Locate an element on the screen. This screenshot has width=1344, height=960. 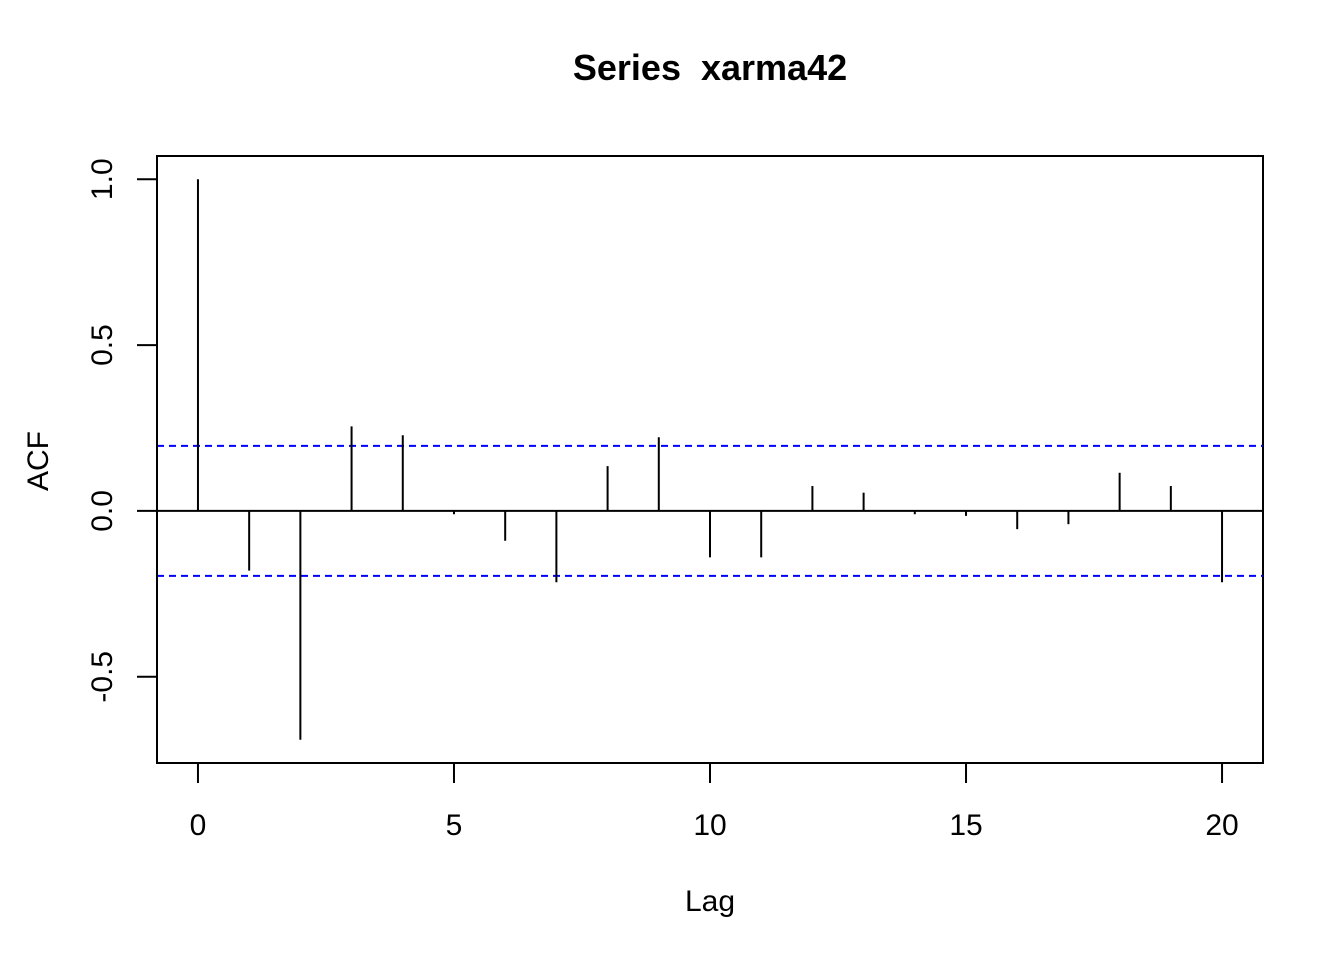
x-tick-label-10: 10 is located at coordinates (709, 825).